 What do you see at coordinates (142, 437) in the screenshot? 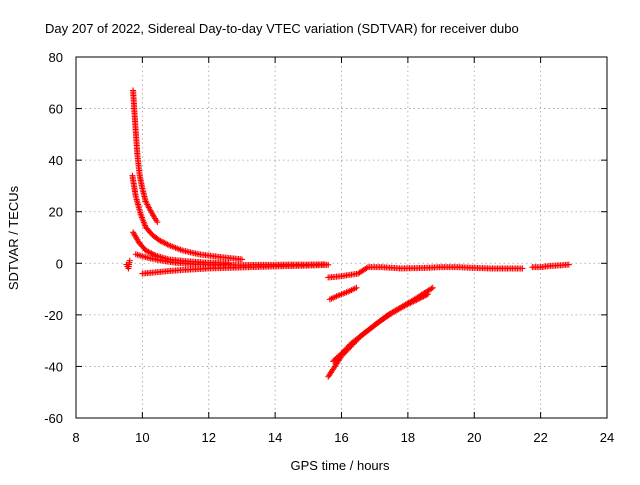
I see `x-tick-label: 10` at bounding box center [142, 437].